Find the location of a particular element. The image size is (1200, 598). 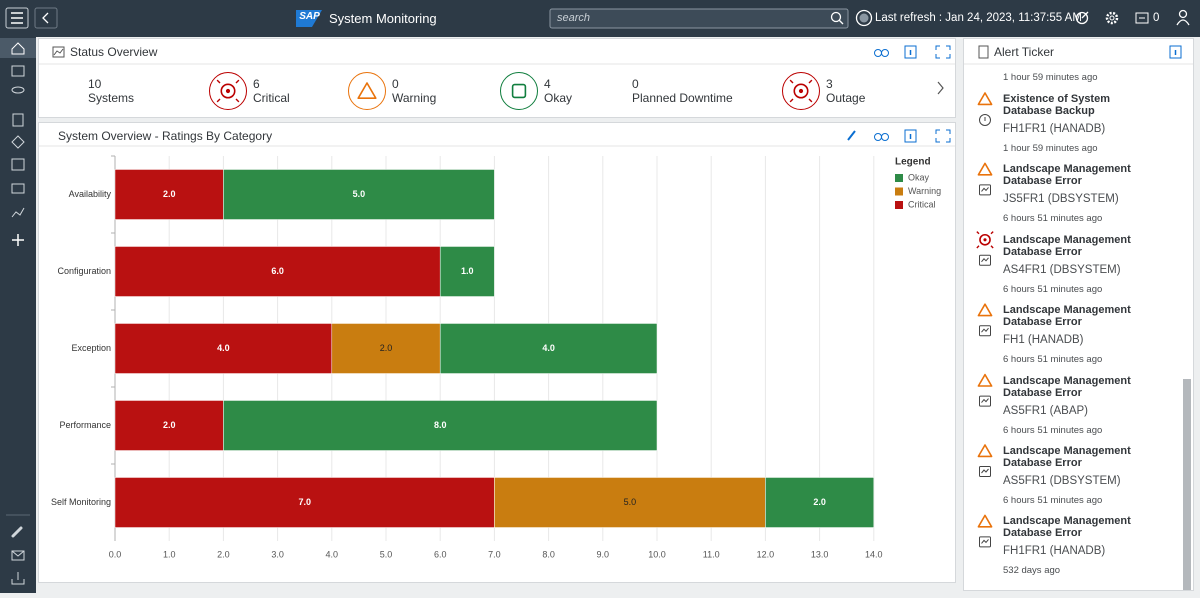

critical-icon is located at coordinates (801, 91).